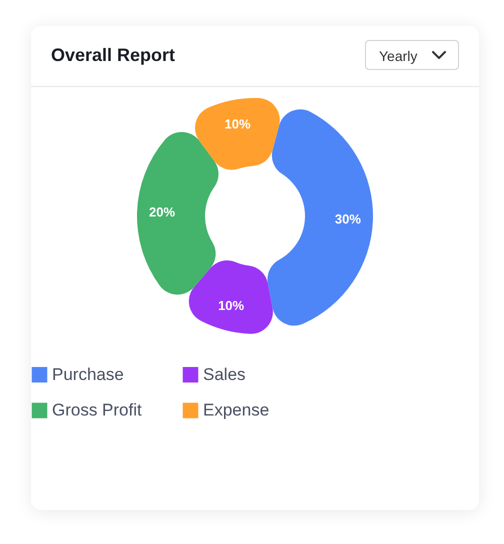 The image size is (504, 544). I want to click on data-label: 30%, so click(348, 218).